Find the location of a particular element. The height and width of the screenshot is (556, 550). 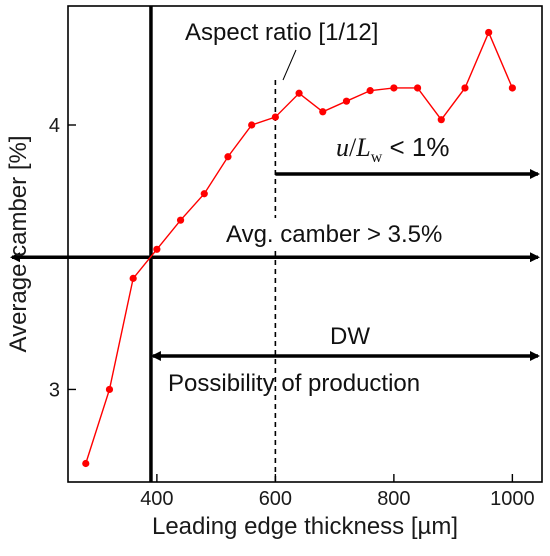

aspect-ratio-text-bg is located at coordinates (316, 30).